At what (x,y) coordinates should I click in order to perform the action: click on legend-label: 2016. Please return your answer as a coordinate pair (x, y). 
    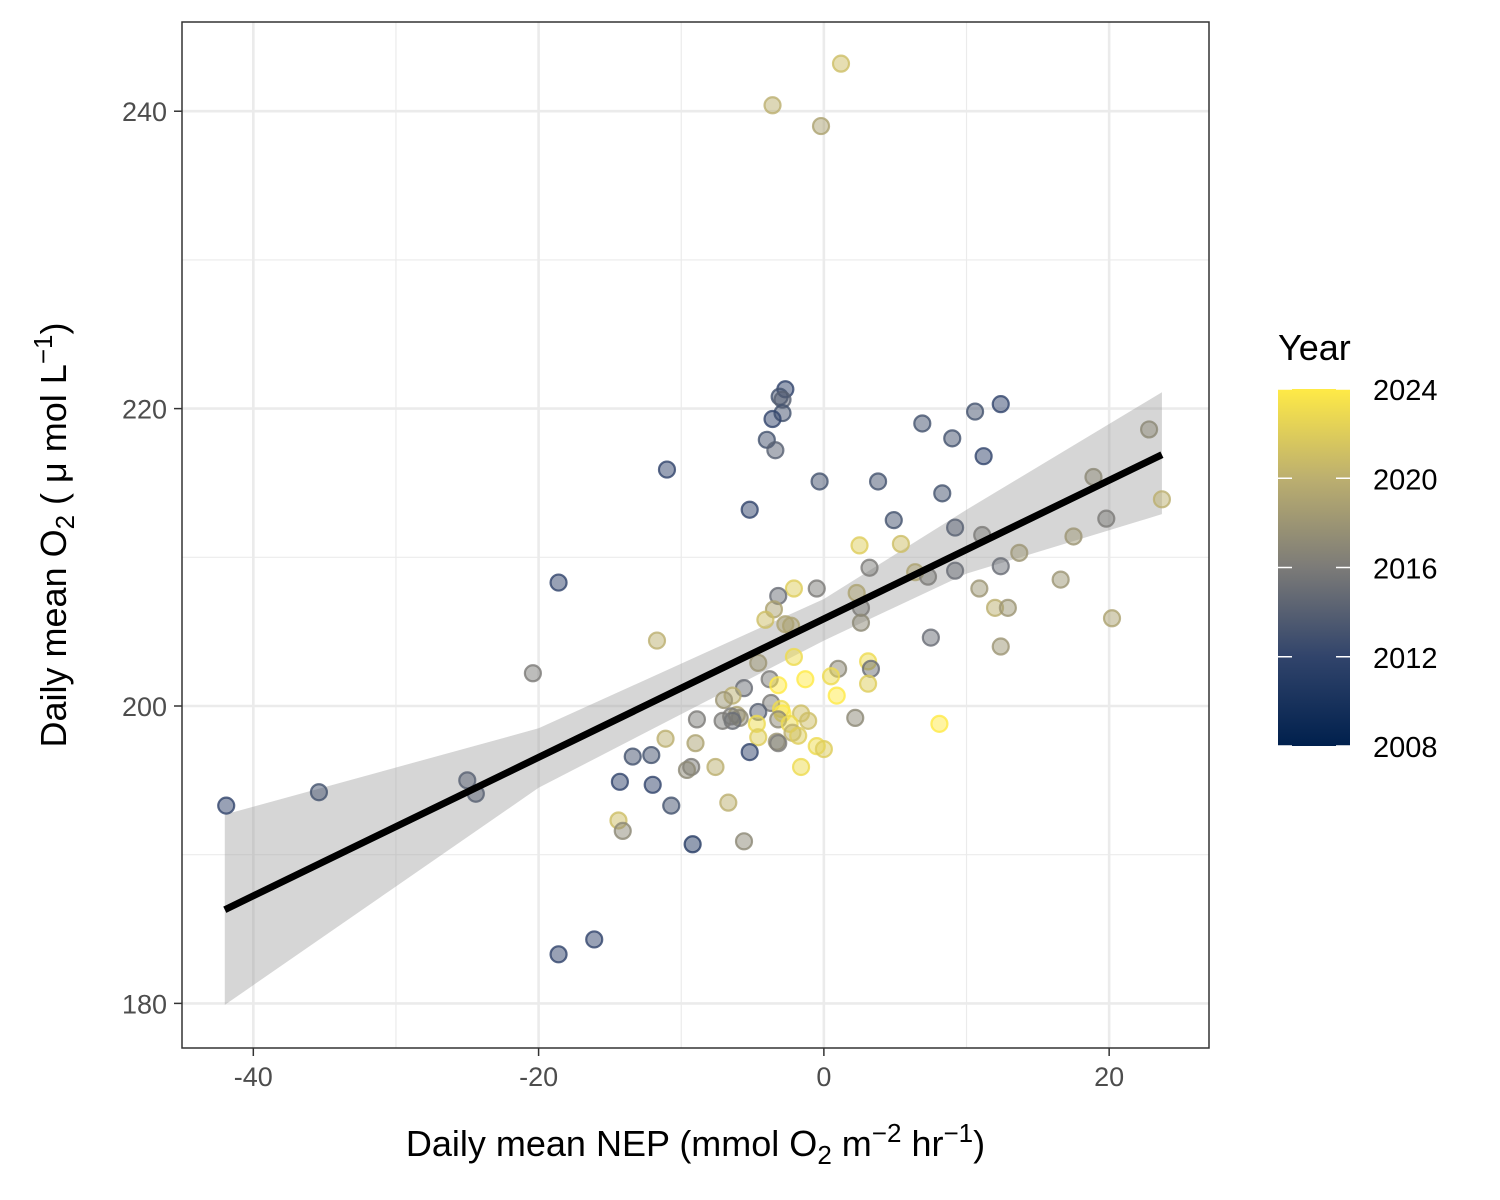
    Looking at the image, I should click on (1405, 570).